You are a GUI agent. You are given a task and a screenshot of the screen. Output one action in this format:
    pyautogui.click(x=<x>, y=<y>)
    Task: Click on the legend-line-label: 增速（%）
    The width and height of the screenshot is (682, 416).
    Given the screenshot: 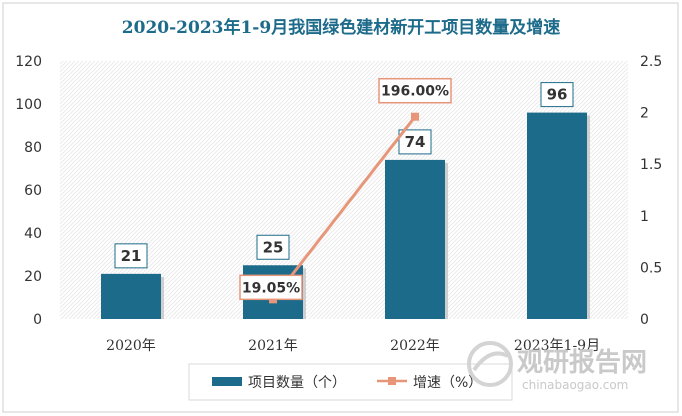 What is the action you would take?
    pyautogui.click(x=447, y=383)
    